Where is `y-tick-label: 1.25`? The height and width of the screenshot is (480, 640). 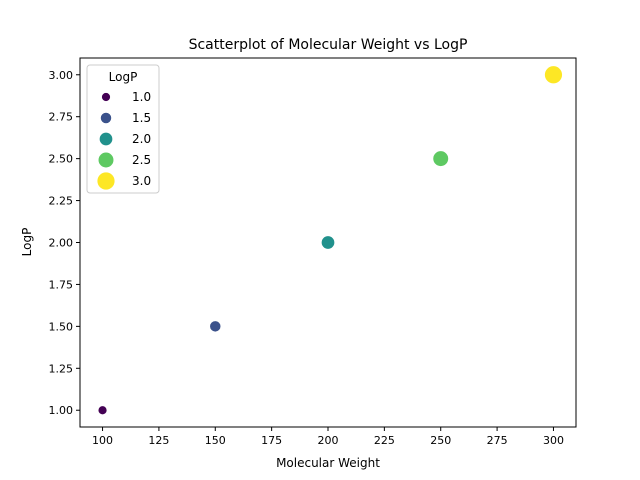
y-tick-label: 1.25 is located at coordinates (61, 368).